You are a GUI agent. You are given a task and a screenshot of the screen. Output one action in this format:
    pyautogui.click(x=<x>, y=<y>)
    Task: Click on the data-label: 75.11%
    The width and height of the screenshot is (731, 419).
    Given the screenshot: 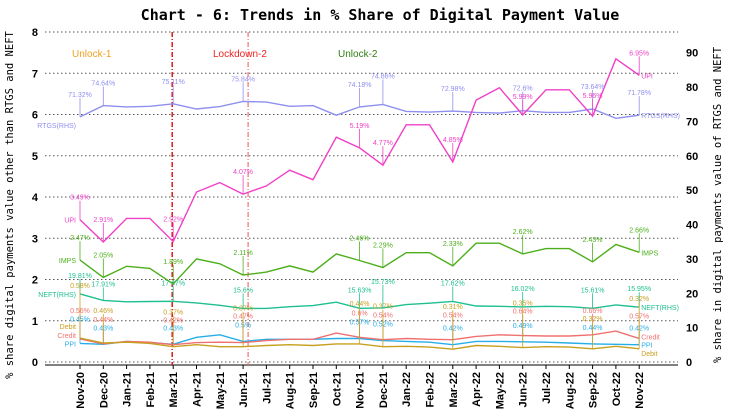 What is the action you would take?
    pyautogui.click(x=173, y=82)
    